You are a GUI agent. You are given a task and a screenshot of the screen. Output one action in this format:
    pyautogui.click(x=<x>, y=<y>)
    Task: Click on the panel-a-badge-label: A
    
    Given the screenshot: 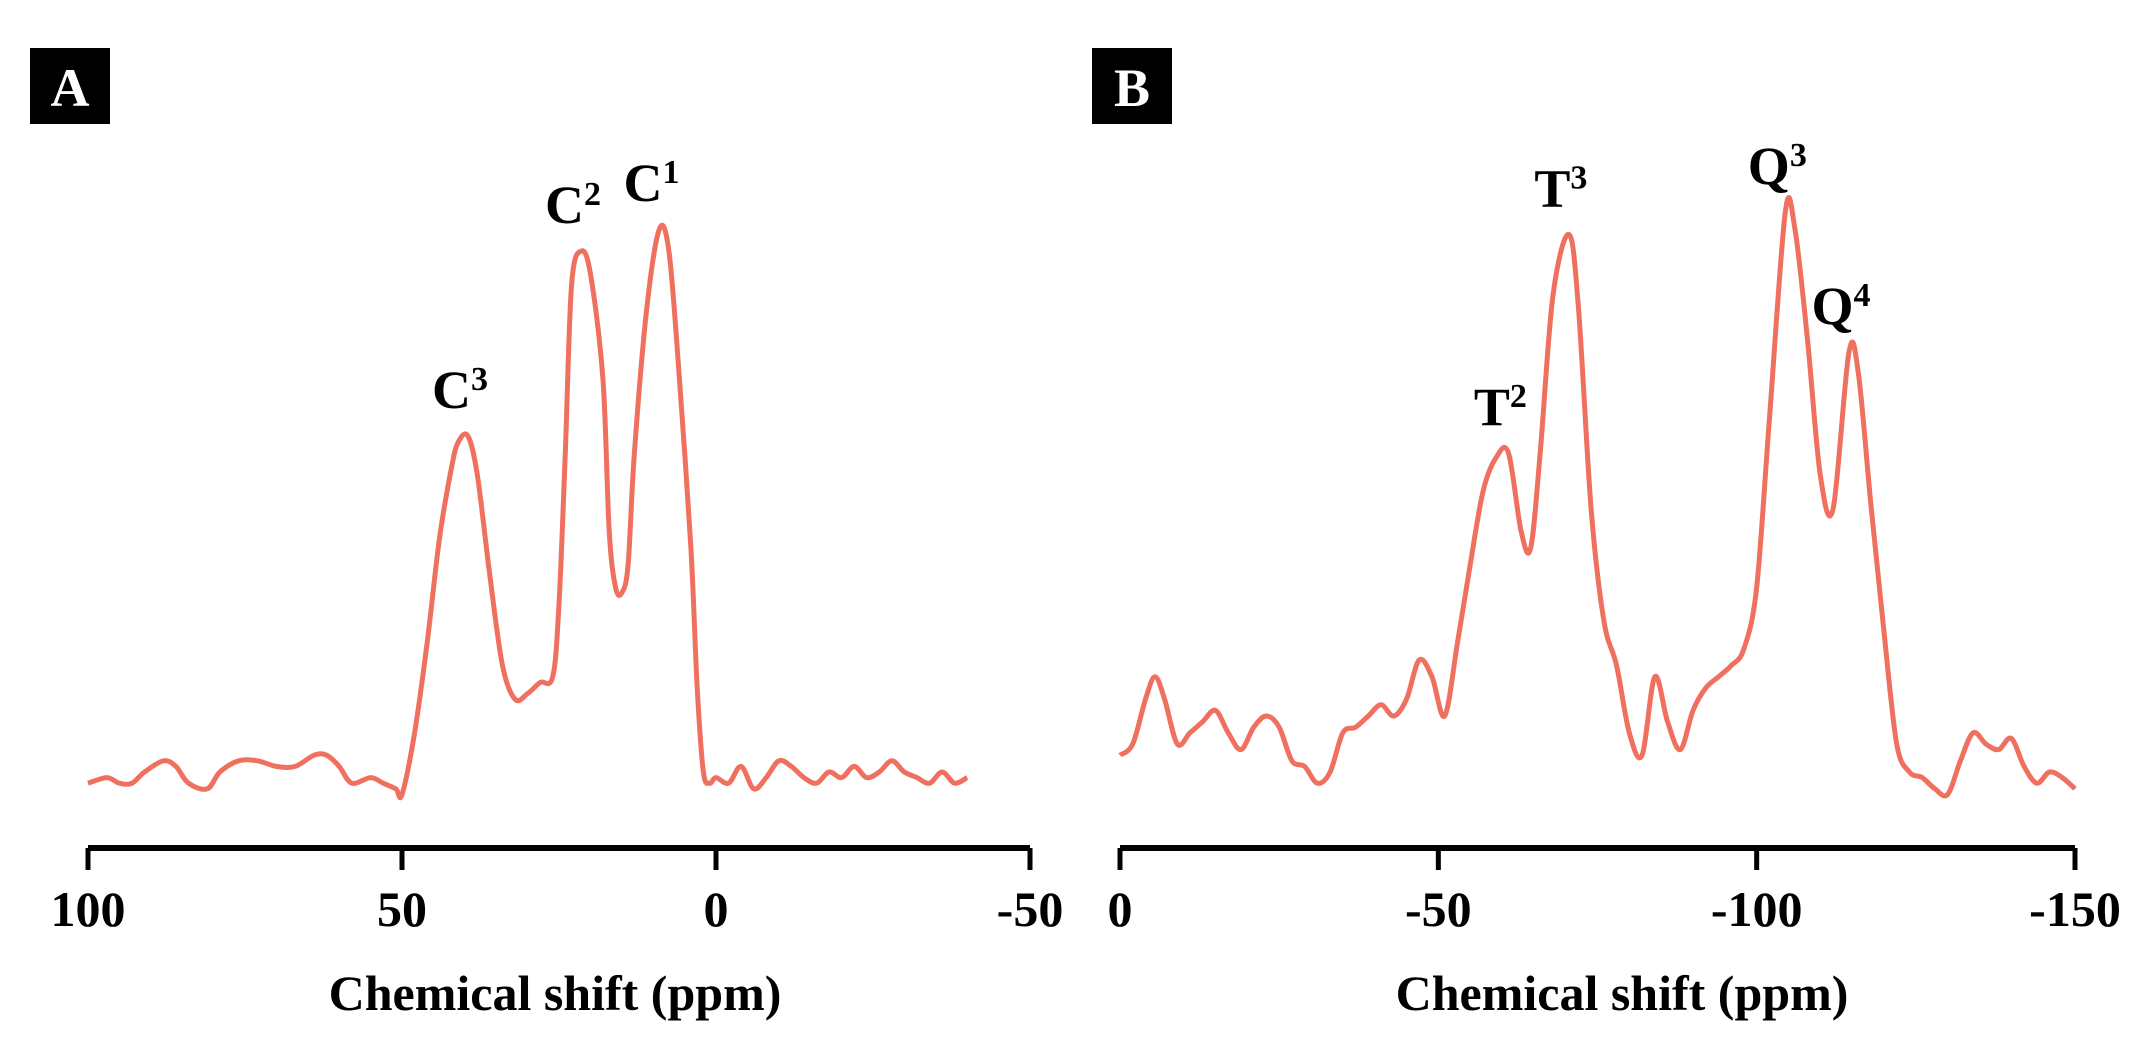 What is the action you would take?
    pyautogui.click(x=70, y=88)
    